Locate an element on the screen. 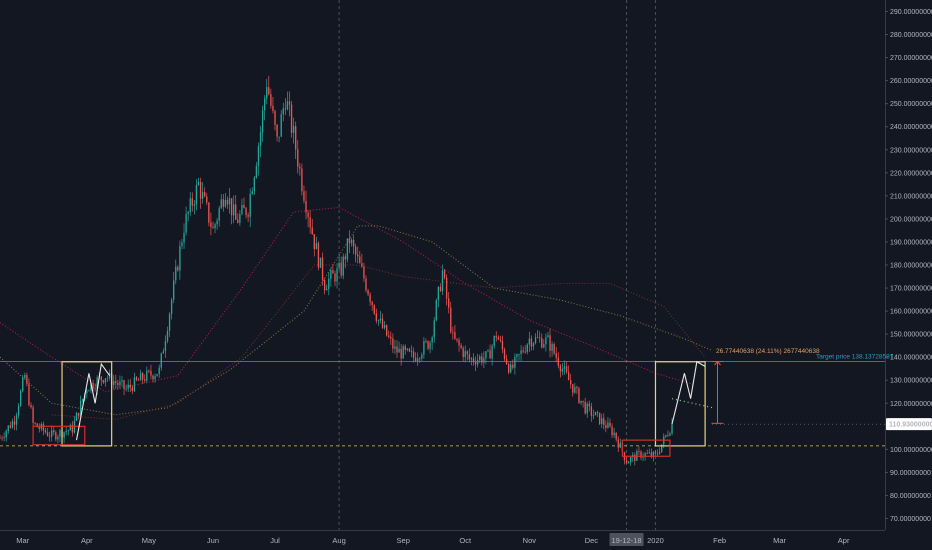 The image size is (932, 550). time-tick-label: Apr is located at coordinates (844, 540).